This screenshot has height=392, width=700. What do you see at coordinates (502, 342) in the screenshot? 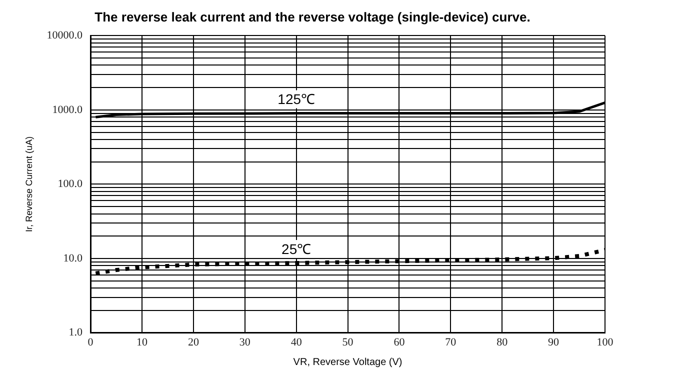
I see `x-tick-label: 80` at bounding box center [502, 342].